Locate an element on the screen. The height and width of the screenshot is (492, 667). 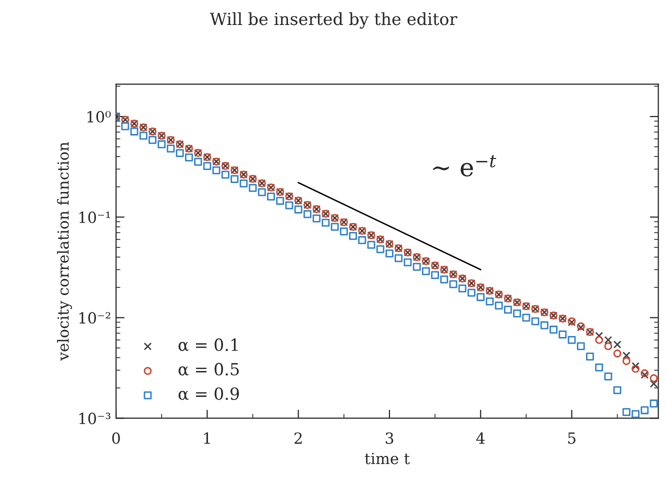
legend-label: α = 0.9 is located at coordinates (208, 393).